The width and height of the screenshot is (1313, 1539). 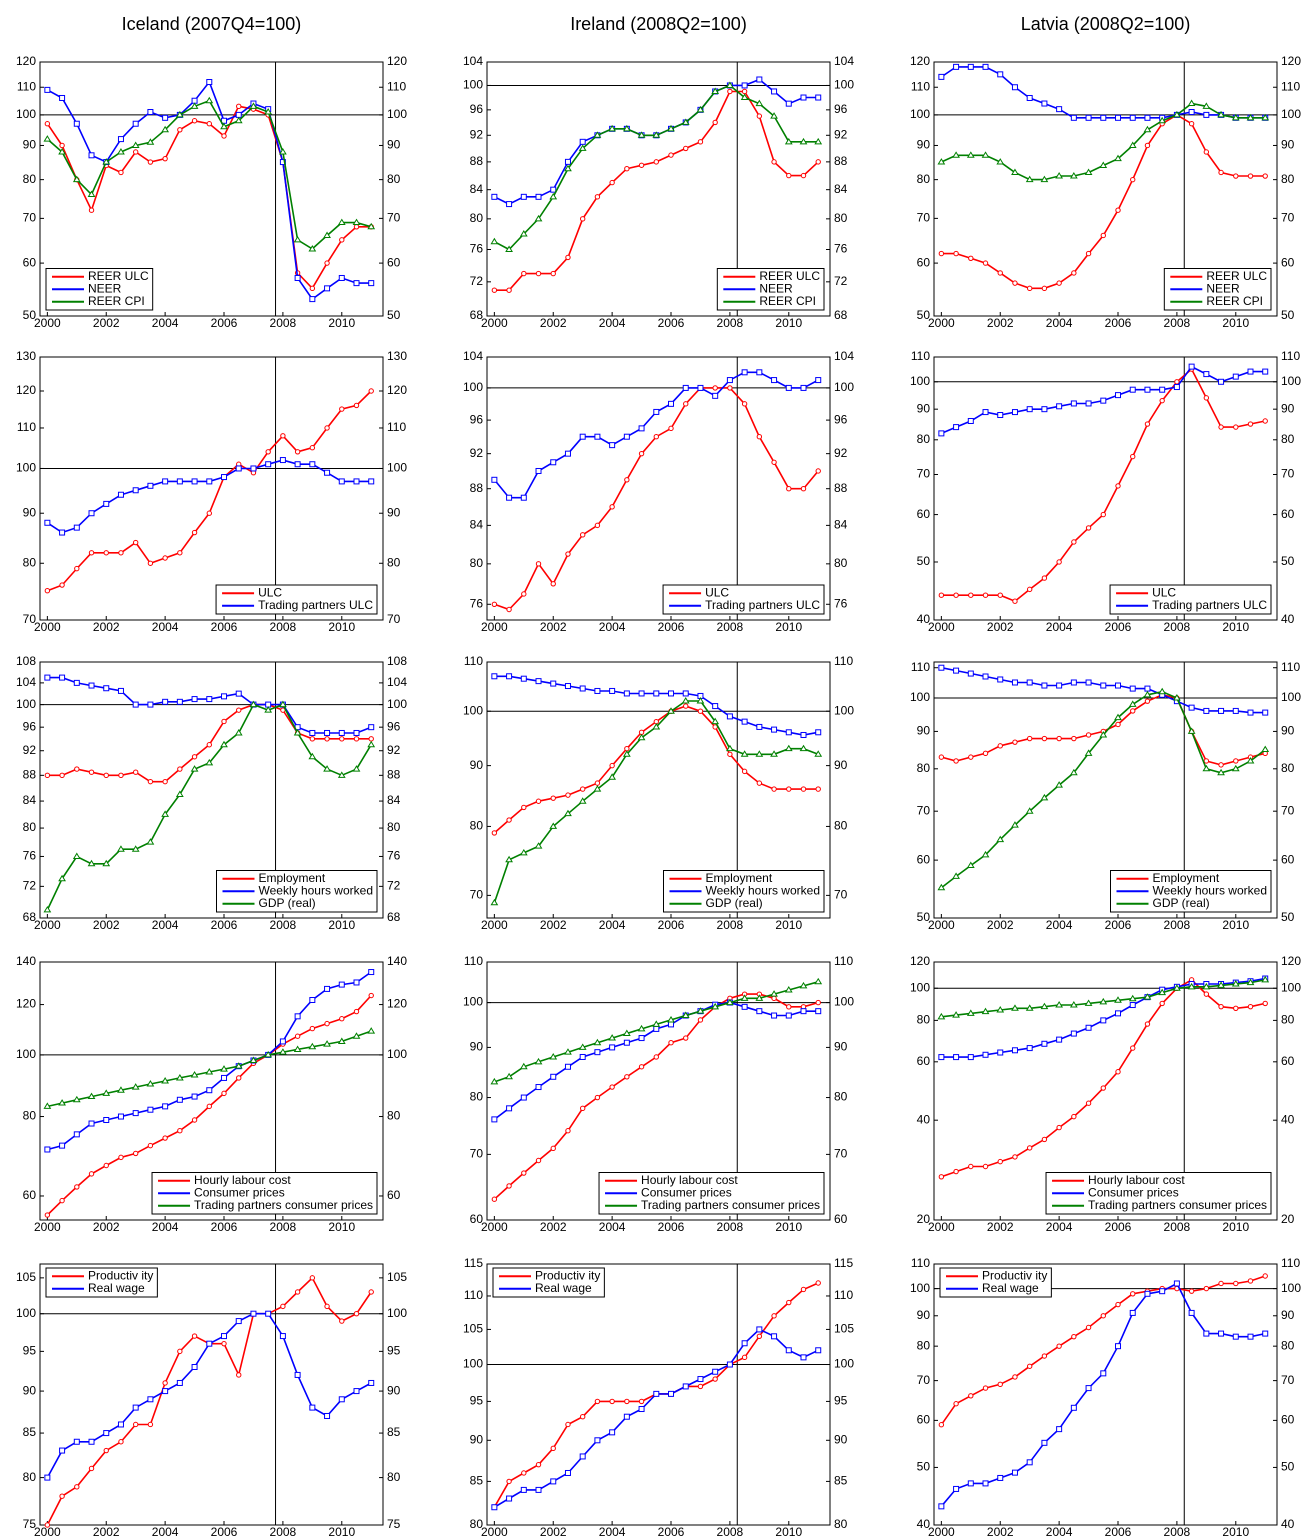 What do you see at coordinates (730, 627) in the screenshot?
I see `x-tick-label: 2008` at bounding box center [730, 627].